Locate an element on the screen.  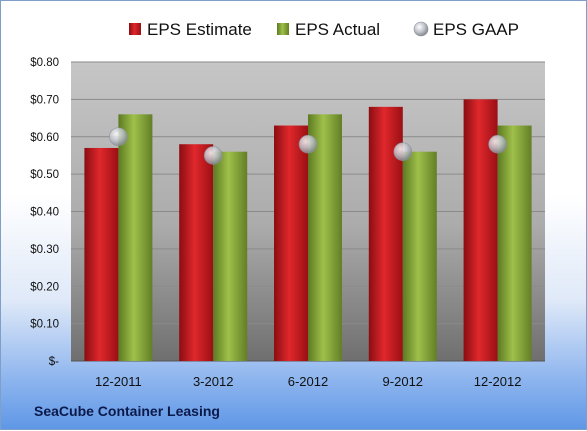
x-tick-label: 12-2012 is located at coordinates (498, 381).